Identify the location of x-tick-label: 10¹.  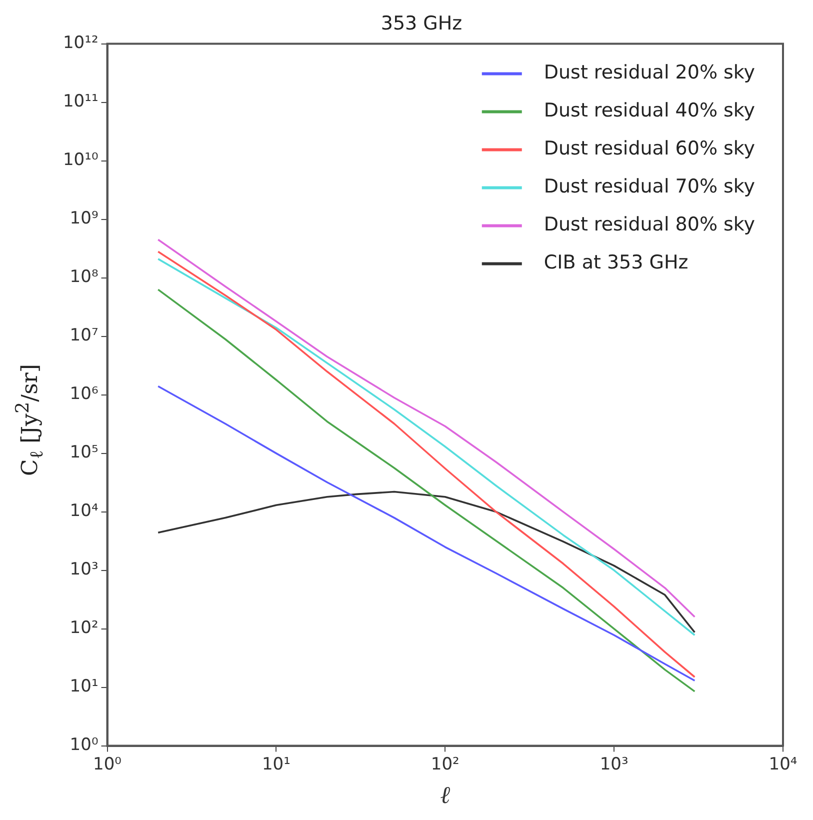
(276, 764).